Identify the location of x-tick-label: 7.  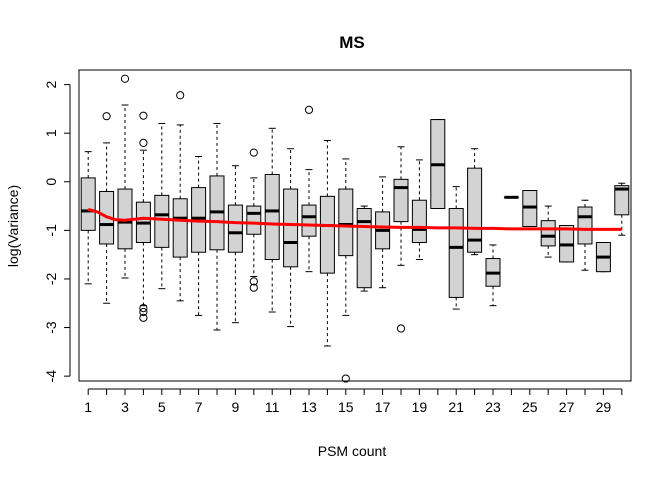
(199, 407).